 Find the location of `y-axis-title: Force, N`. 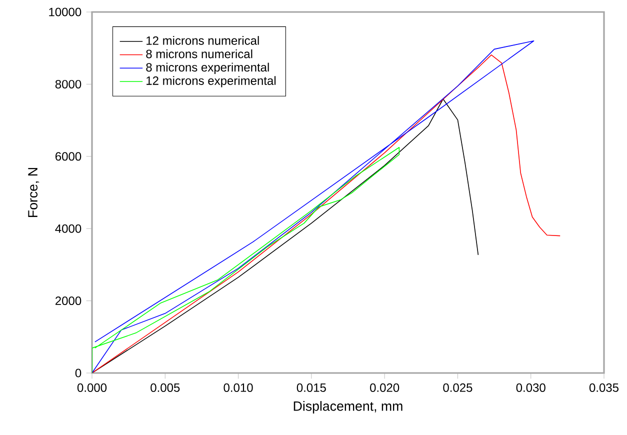

y-axis-title: Force, N is located at coordinates (34, 192).